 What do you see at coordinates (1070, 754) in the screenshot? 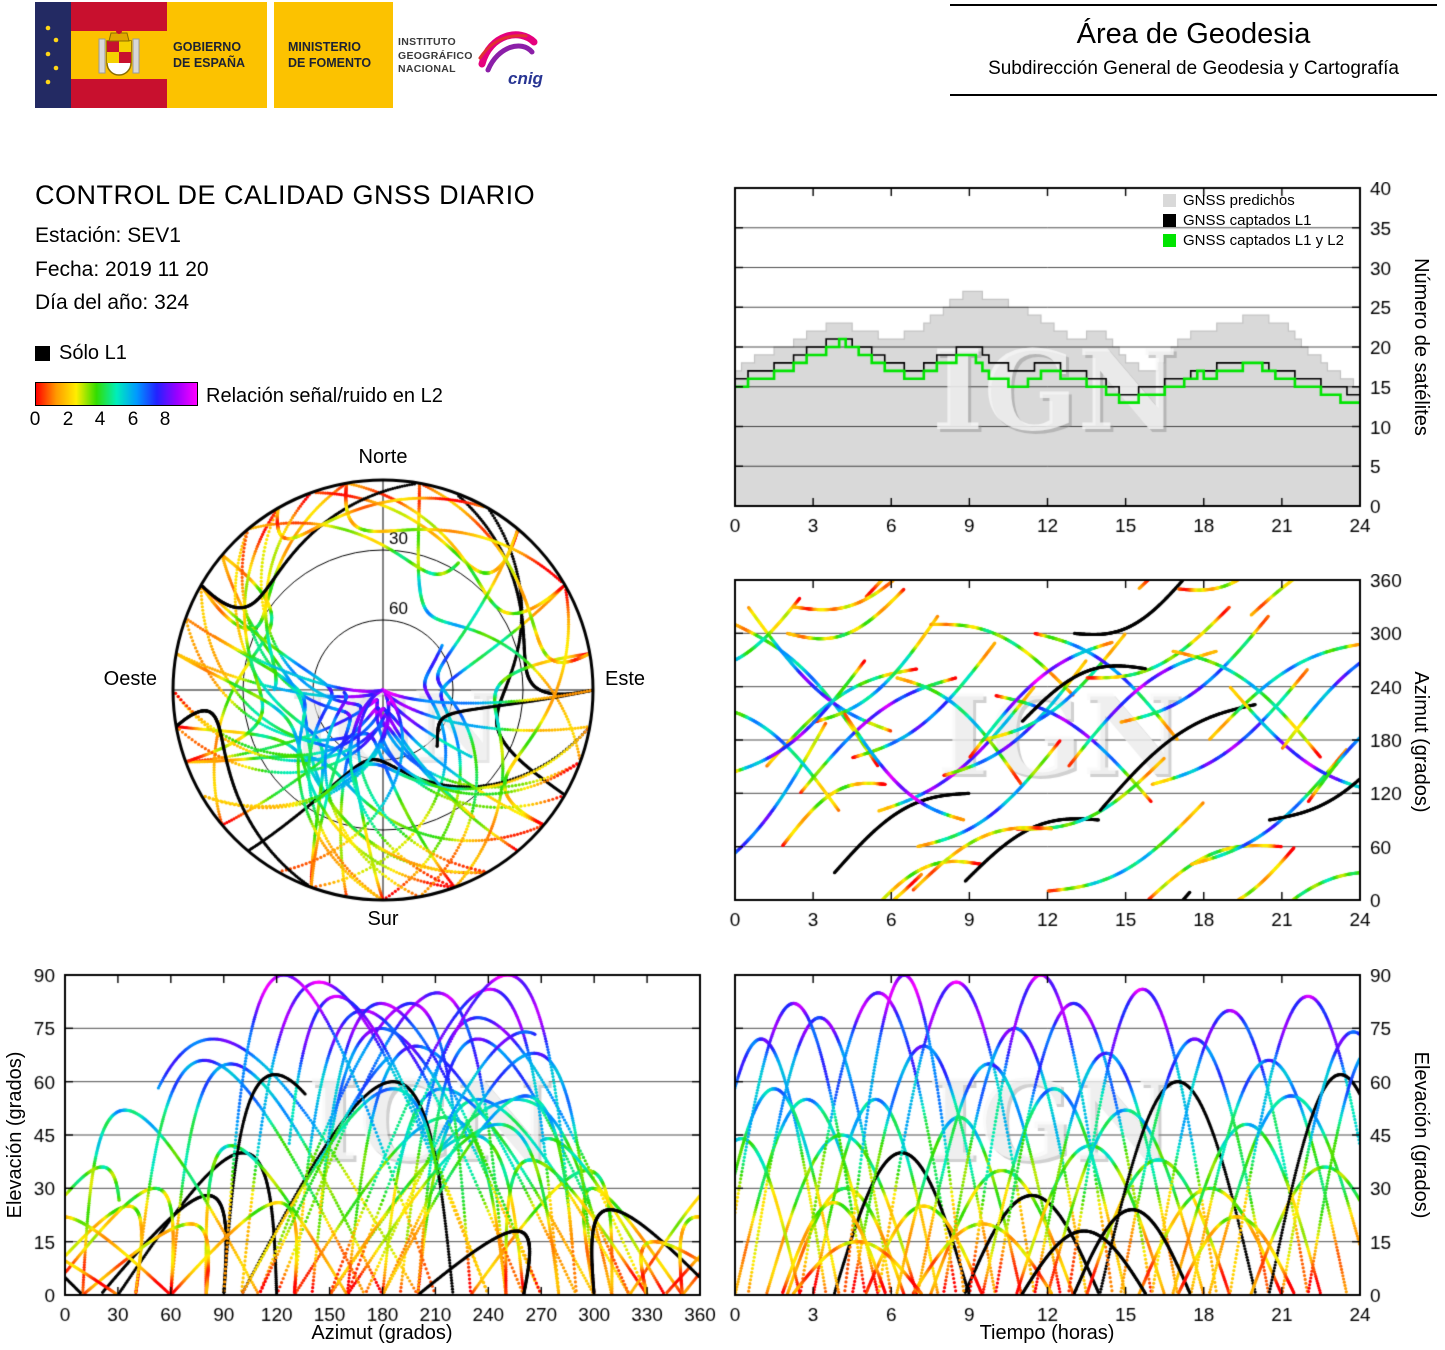
I see `azimut-canvas` at bounding box center [1070, 754].